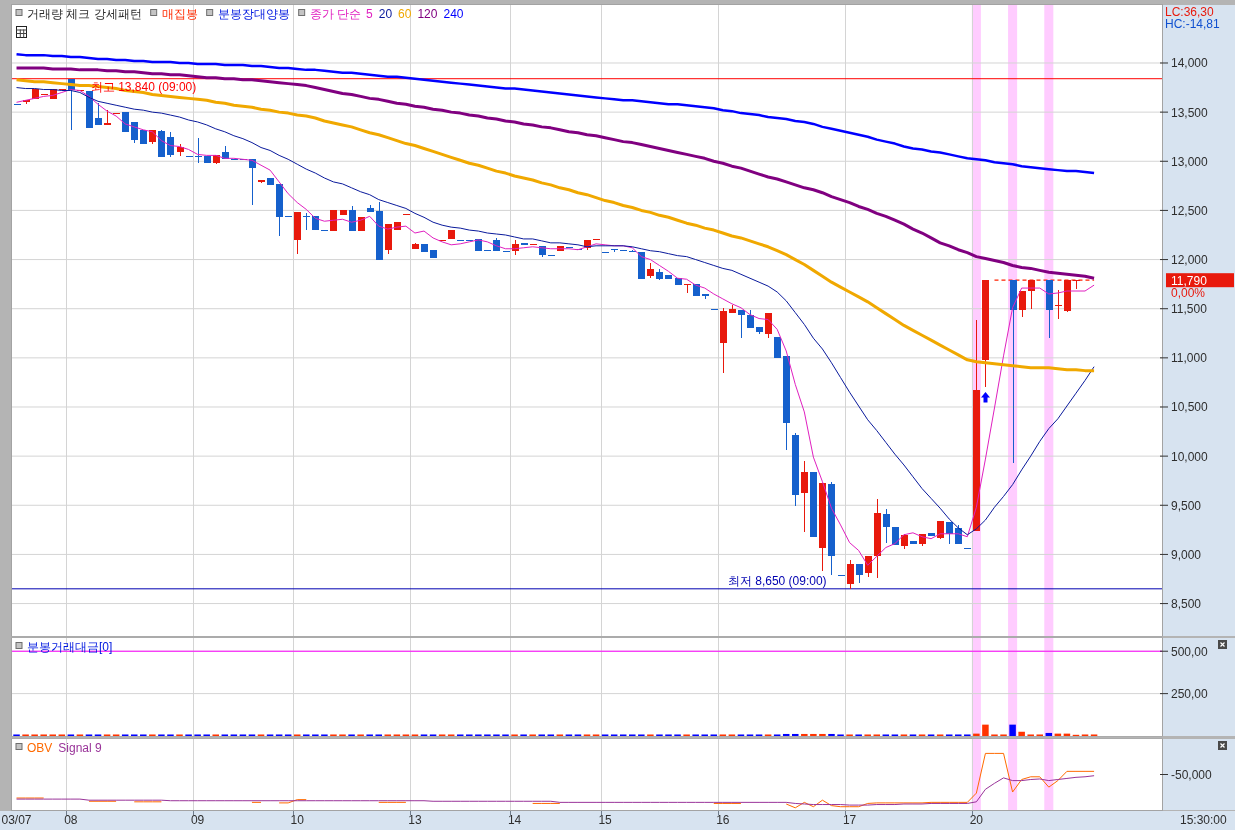 This screenshot has width=1235, height=830. I want to click on x-tick-label: 20, so click(976, 820).